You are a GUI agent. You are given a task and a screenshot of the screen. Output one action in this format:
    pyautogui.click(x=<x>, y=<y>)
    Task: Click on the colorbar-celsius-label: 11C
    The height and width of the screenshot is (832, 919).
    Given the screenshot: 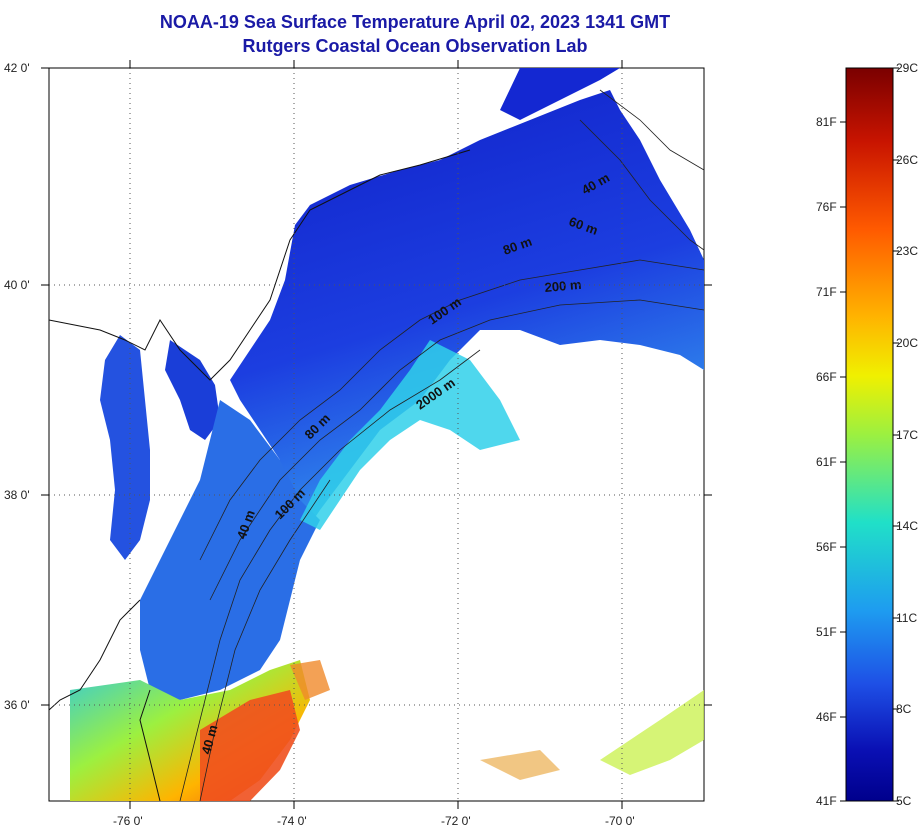 What is the action you would take?
    pyautogui.click(x=907, y=618)
    